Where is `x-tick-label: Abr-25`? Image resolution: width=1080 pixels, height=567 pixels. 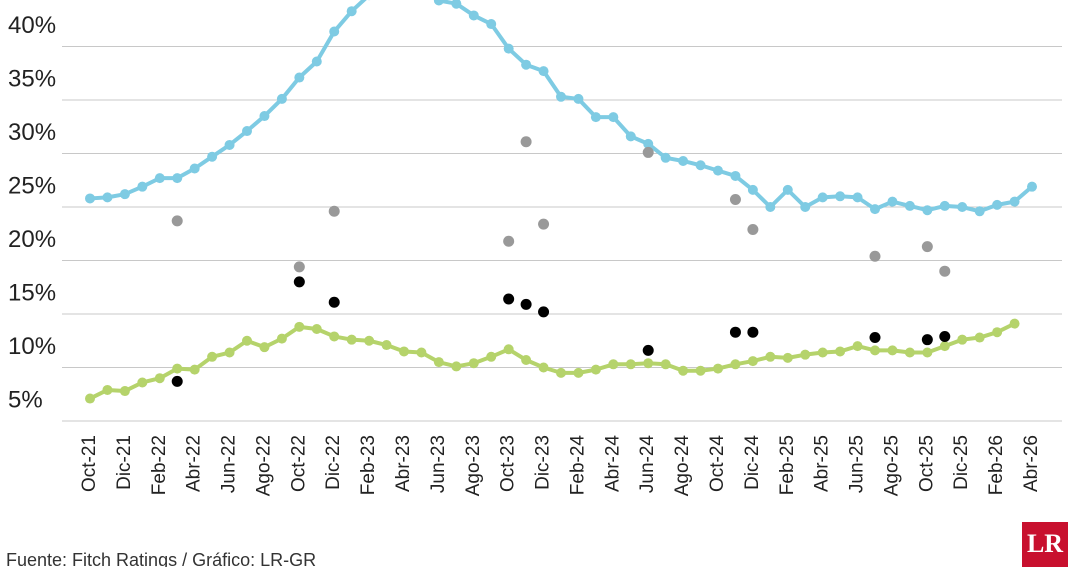 x-tick-label: Abr-25 is located at coordinates (822, 463).